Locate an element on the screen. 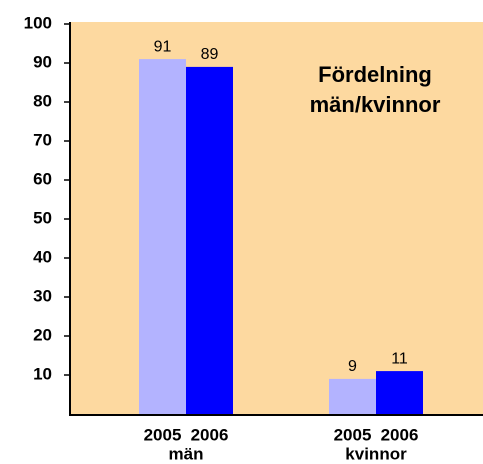  value-label: 11 is located at coordinates (399, 358).